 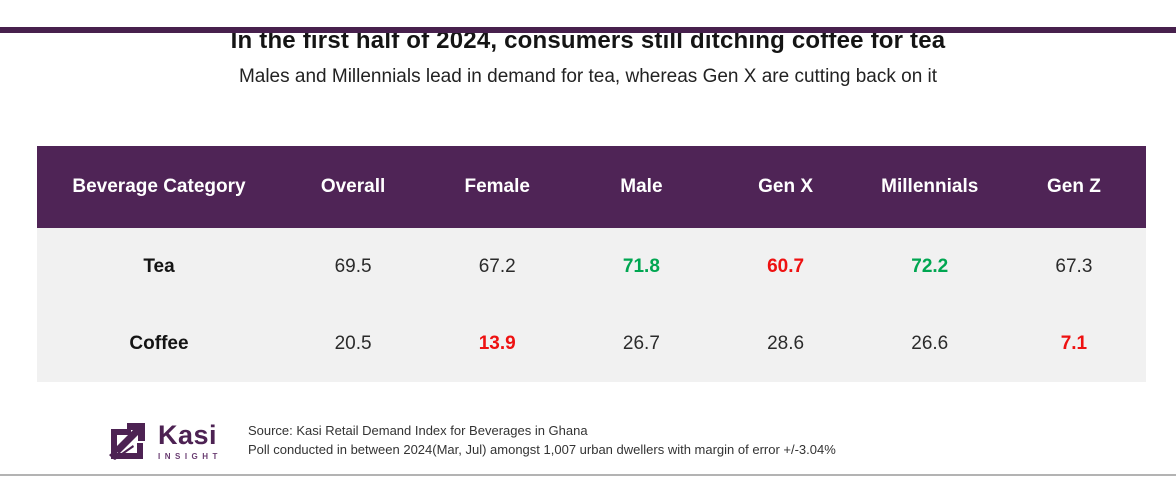 What do you see at coordinates (786, 266) in the screenshot?
I see `cell-tea-gen-x: 60.7` at bounding box center [786, 266].